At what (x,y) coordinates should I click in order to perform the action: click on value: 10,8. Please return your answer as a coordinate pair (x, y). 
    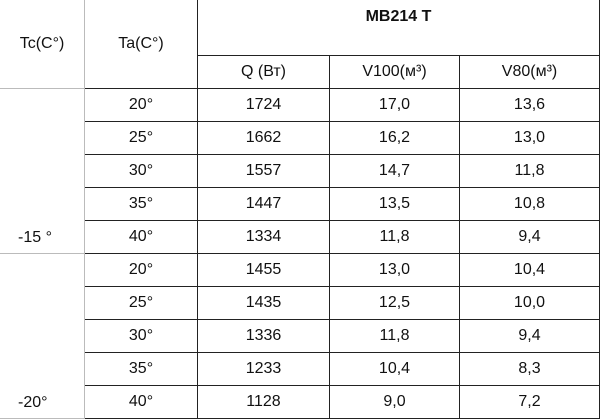
    Looking at the image, I should click on (530, 204).